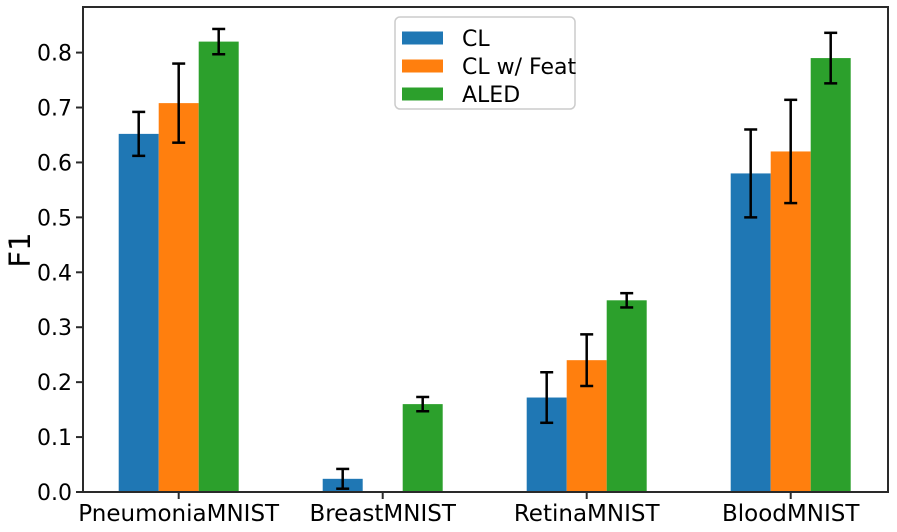 Image resolution: width=897 pixels, height=532 pixels. Describe the element at coordinates (790, 321) in the screenshot. I see `bar-cl-w-feat-bloodmnist` at that location.